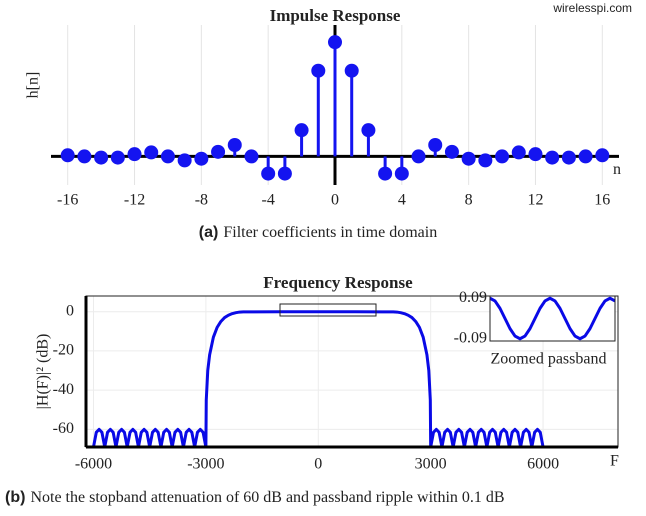 The image size is (646, 516). Describe the element at coordinates (33, 85) in the screenshot. I see `y-axis-label: h[n]` at that location.